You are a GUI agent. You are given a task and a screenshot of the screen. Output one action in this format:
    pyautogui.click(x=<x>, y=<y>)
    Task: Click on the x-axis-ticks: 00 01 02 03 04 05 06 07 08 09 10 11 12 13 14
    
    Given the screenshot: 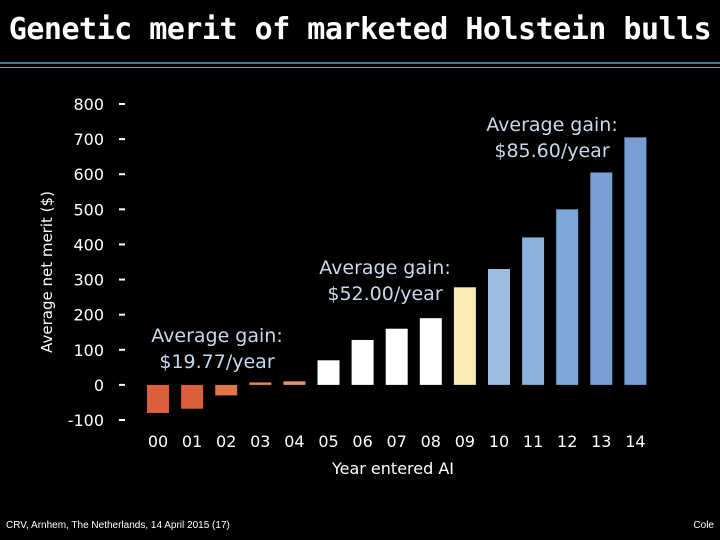 What is the action you would take?
    pyautogui.click(x=397, y=441)
    